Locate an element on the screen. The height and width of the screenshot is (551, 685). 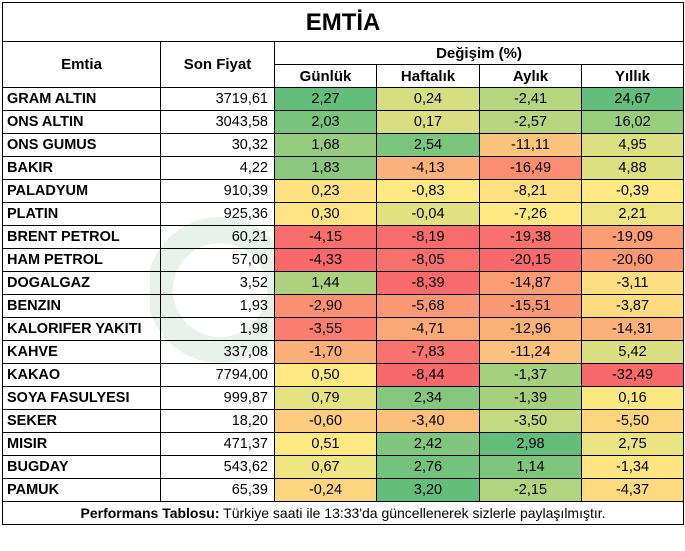
footer-label: Performans Tablosu: is located at coordinates (150, 512).